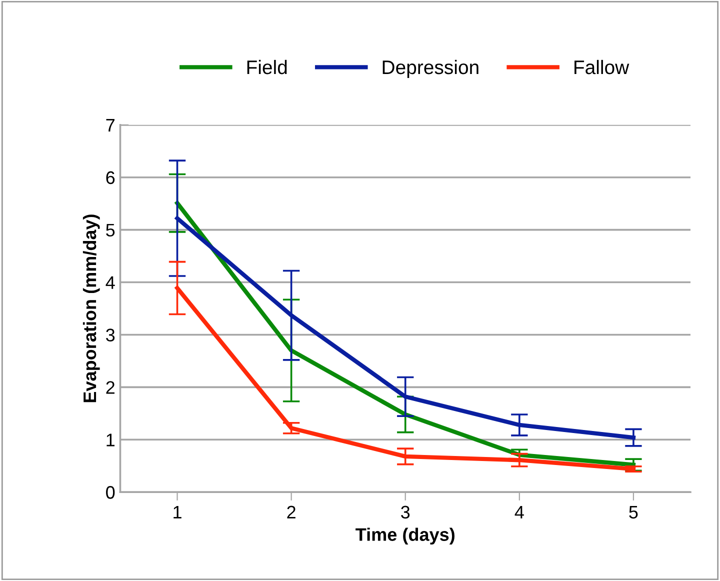 Image resolution: width=720 pixels, height=581 pixels. Describe the element at coordinates (110, 177) in the screenshot. I see `y-tick-label: 6` at that location.